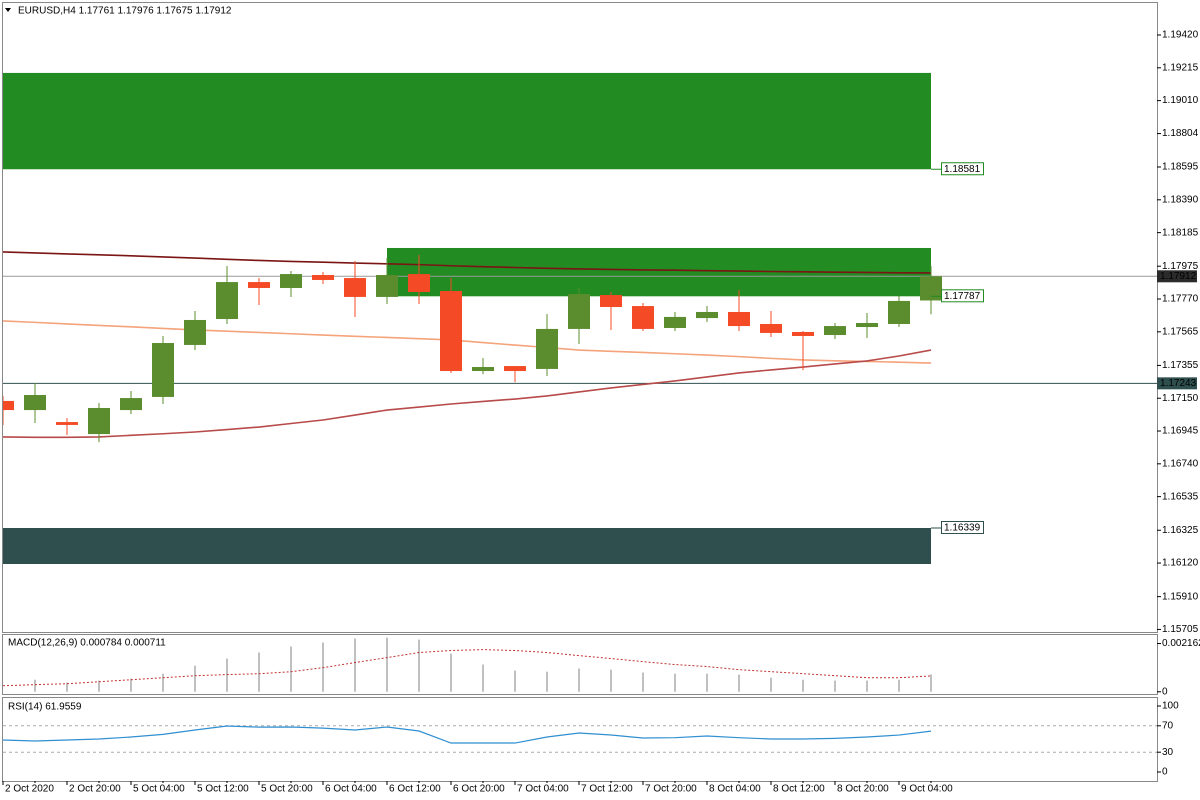  Describe the element at coordinates (1180, 530) in the screenshot. I see `y-tick-label: 1.16325` at that location.